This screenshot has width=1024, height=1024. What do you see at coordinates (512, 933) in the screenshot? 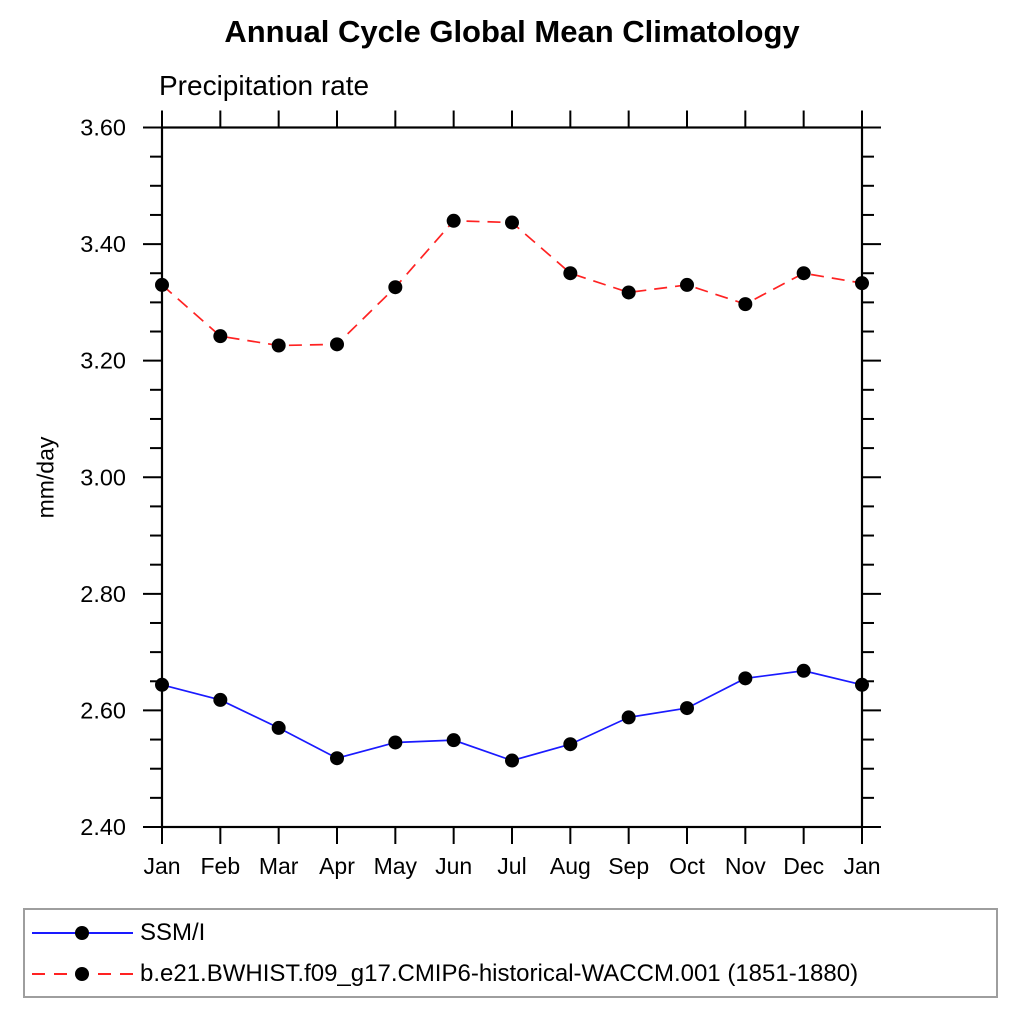
I see `legend-item-ssmi: SSM/I` at bounding box center [512, 933].